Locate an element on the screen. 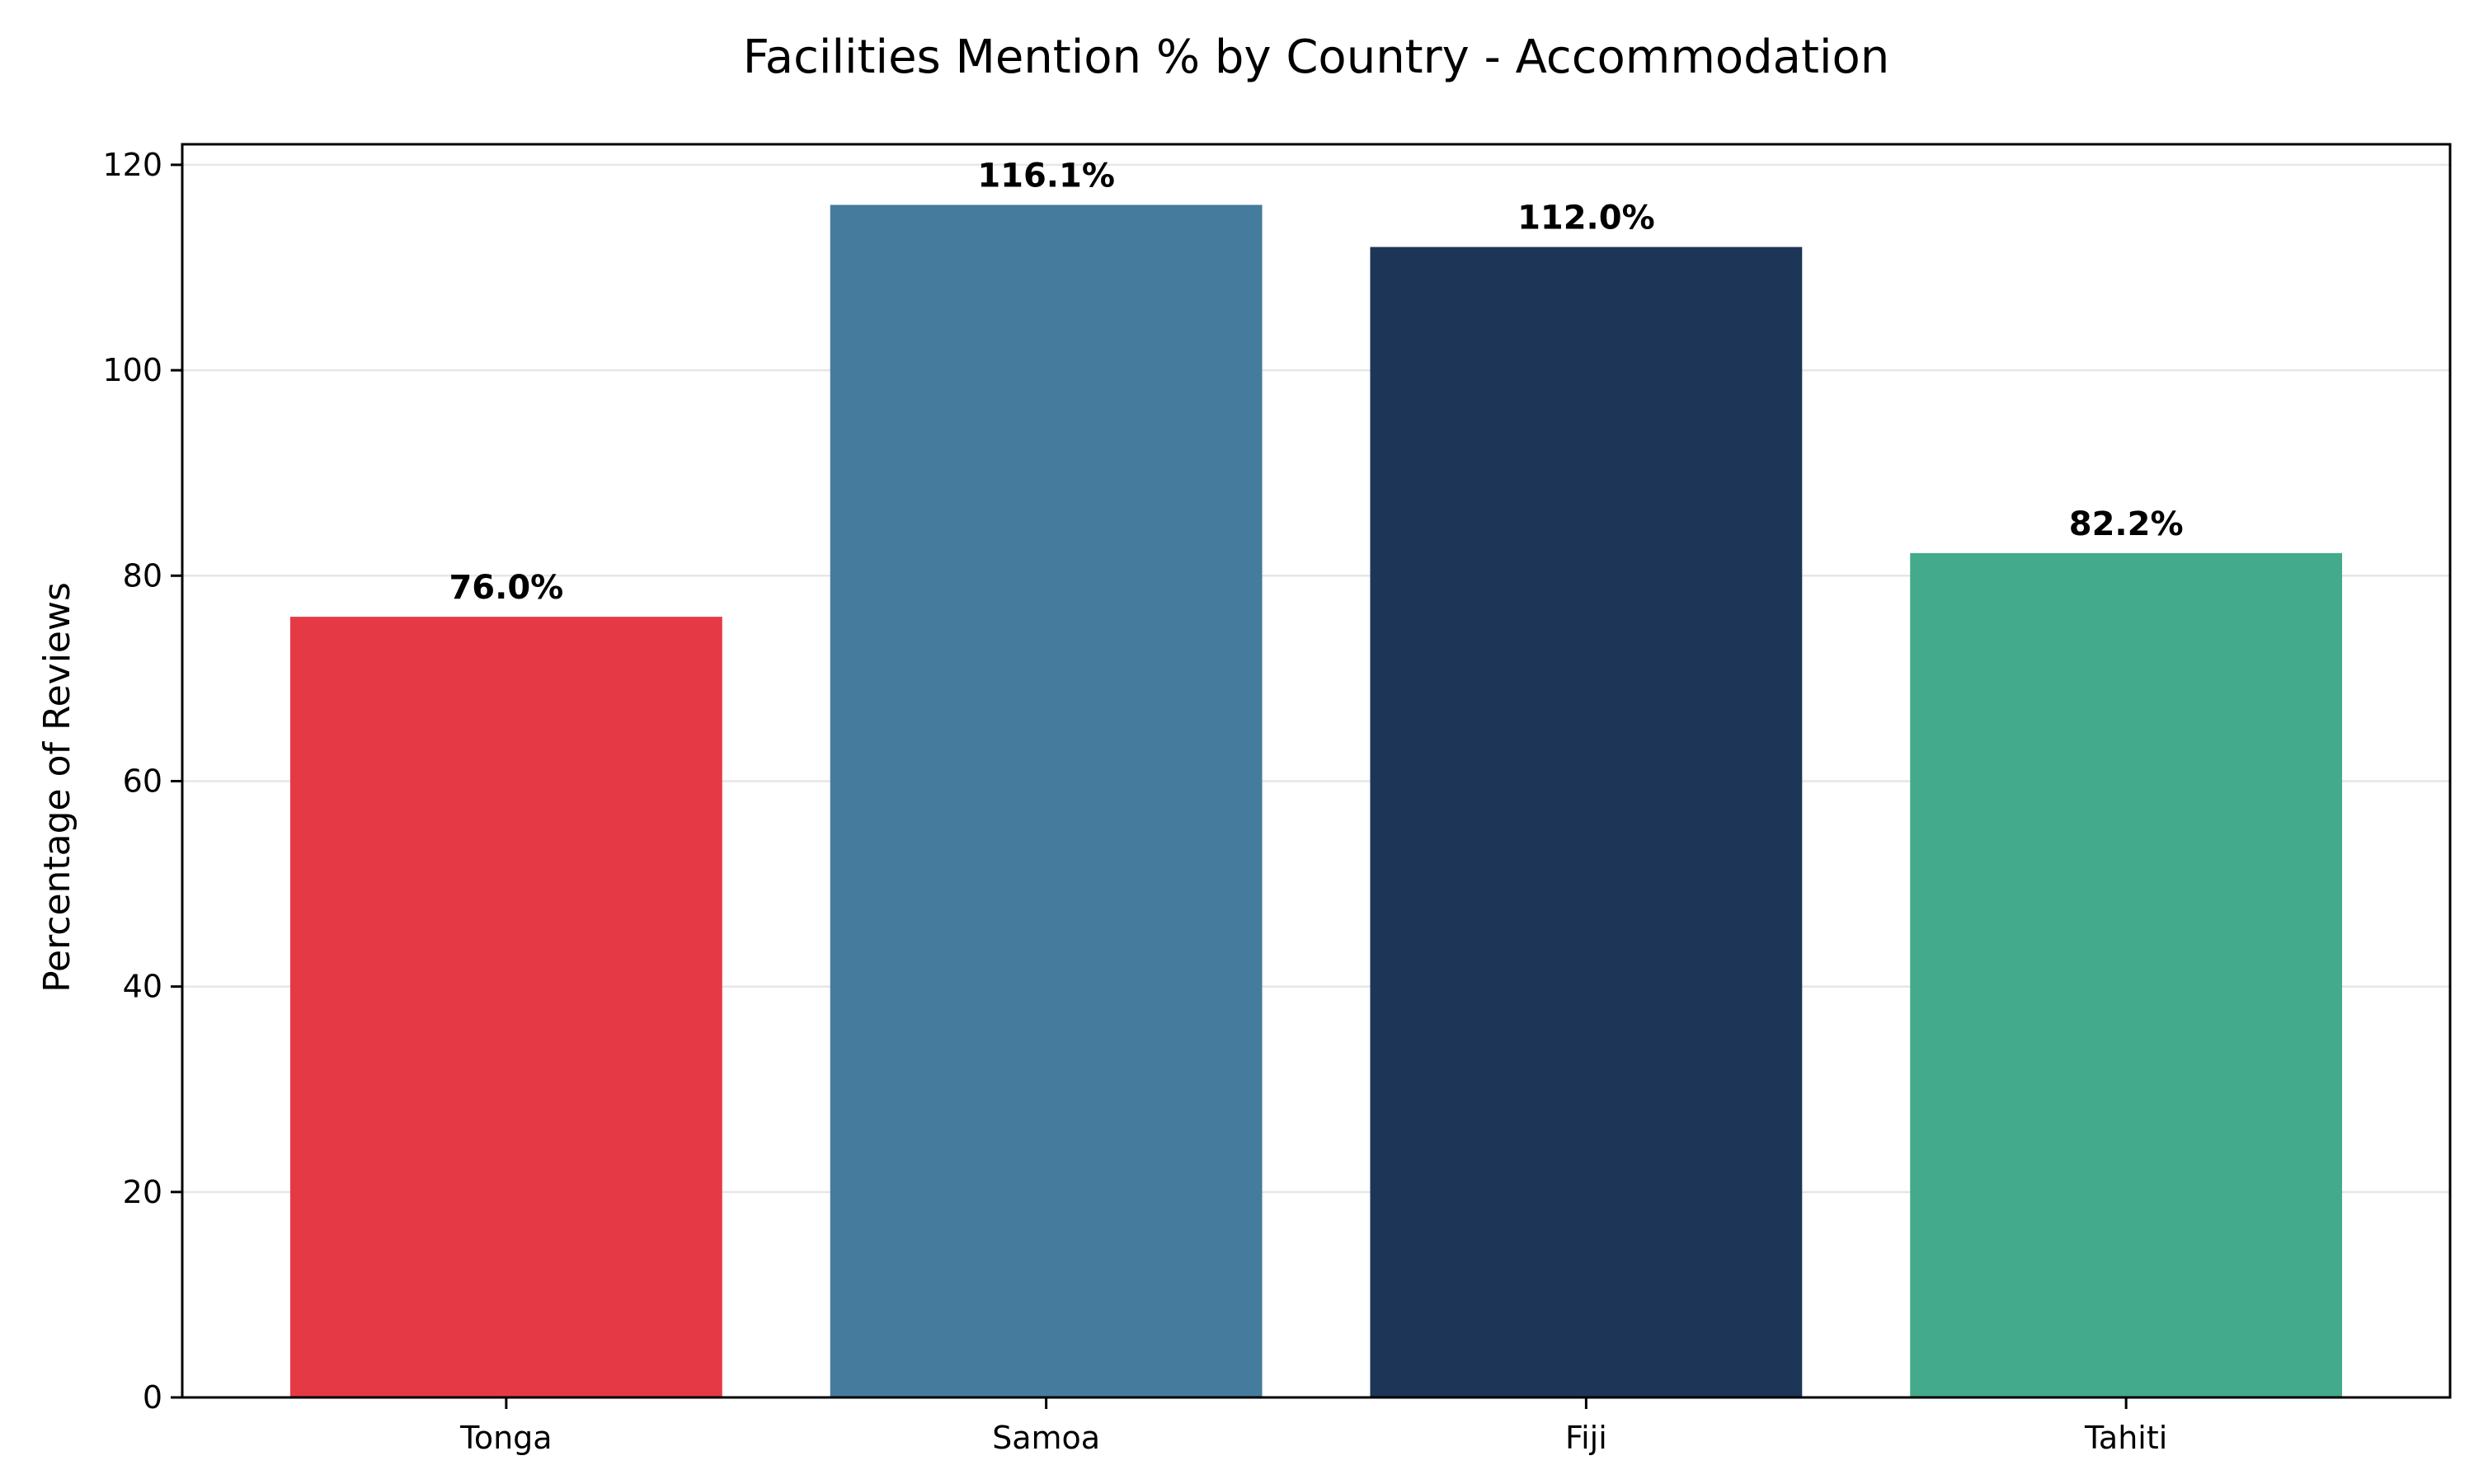 The height and width of the screenshot is (1484, 2474). data-label-samoa: 116.1% is located at coordinates (1046, 176).